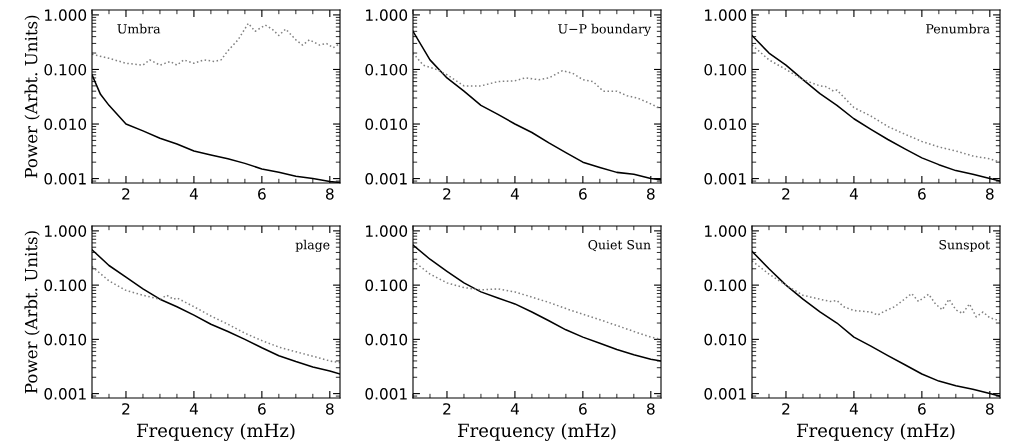 The height and width of the screenshot is (447, 1011). Describe the element at coordinates (964, 245) in the screenshot. I see `text: Sunspot` at that location.